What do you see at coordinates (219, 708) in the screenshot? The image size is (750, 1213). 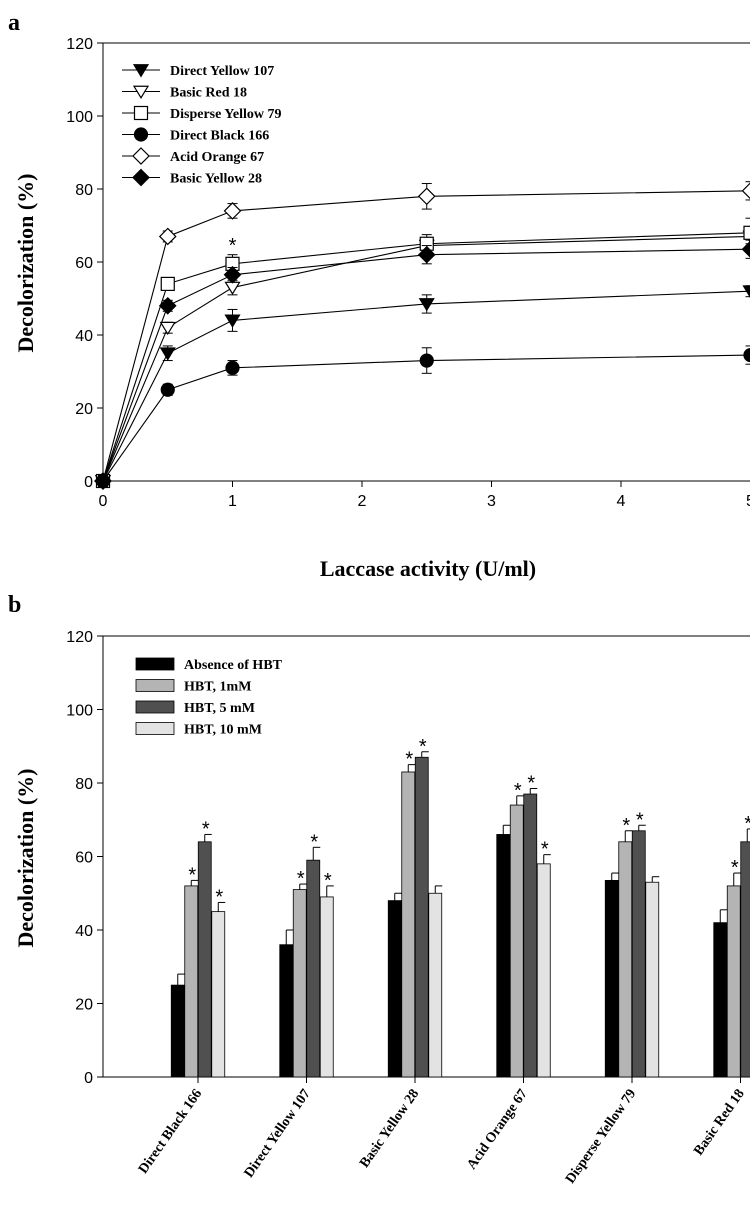 I see `legend-label: HBT, 5 mM` at bounding box center [219, 708].